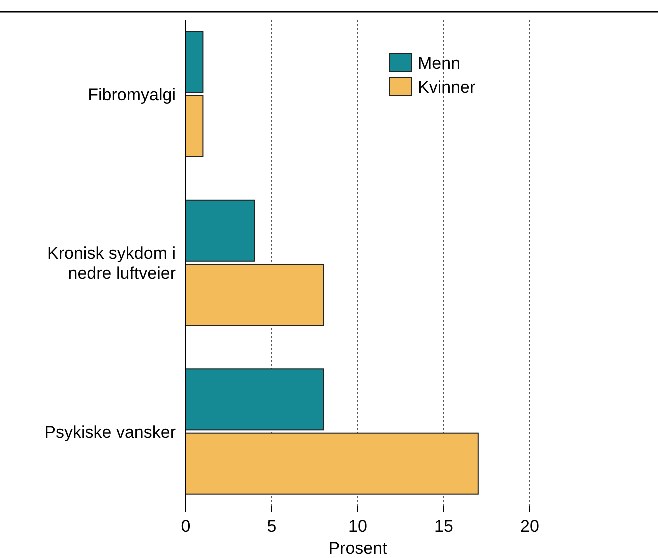 The width and height of the screenshot is (658, 558). Describe the element at coordinates (447, 87) in the screenshot. I see `legend-label: Kvinner` at that location.